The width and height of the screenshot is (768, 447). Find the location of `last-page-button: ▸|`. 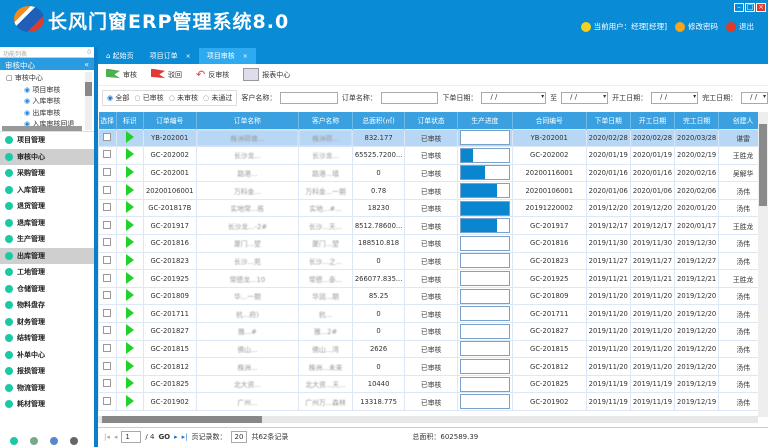

last-page-button: ▸| is located at coordinates (184, 436).